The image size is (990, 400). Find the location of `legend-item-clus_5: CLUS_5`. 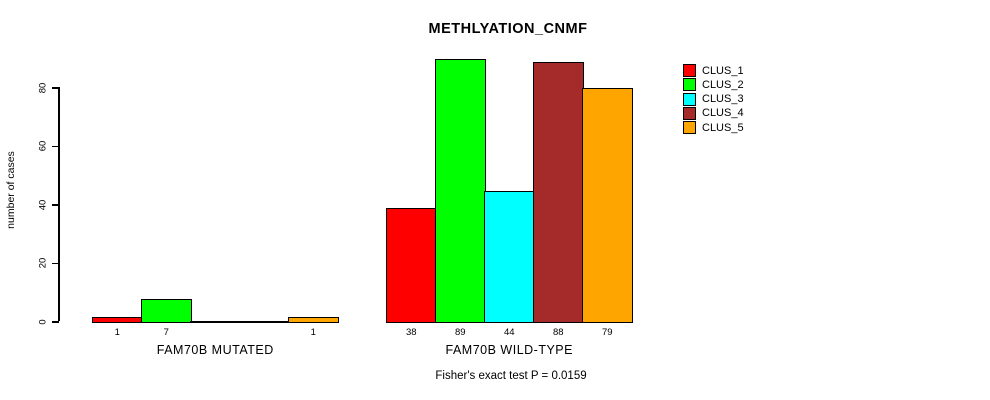

legend-item-clus_5: CLUS_5 is located at coordinates (713, 128).